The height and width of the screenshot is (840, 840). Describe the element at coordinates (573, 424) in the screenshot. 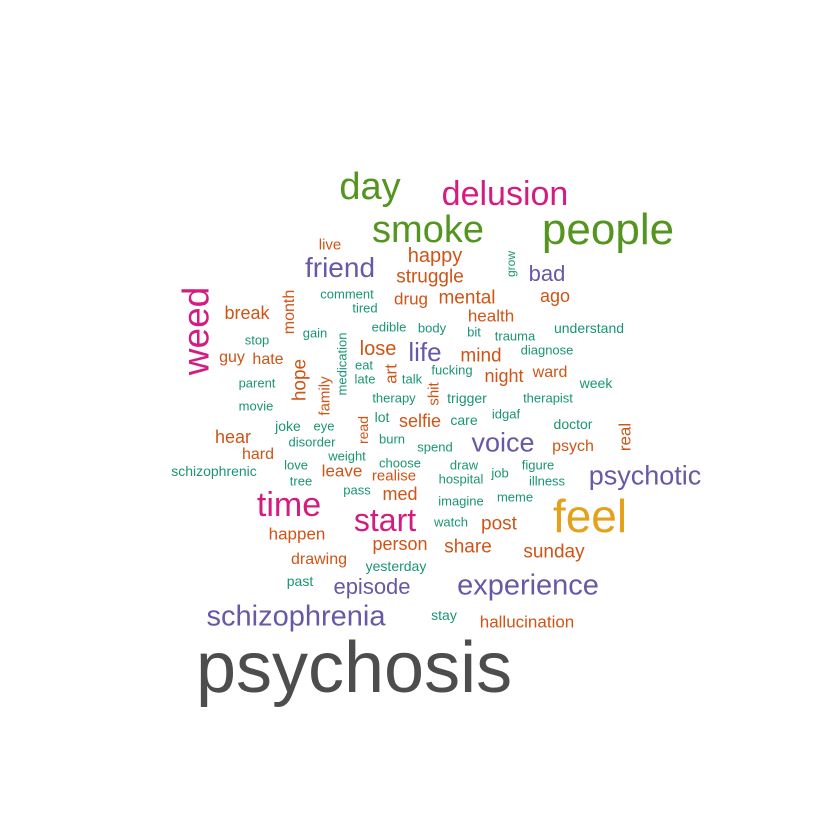

I see `word-doctor: doctor` at that location.